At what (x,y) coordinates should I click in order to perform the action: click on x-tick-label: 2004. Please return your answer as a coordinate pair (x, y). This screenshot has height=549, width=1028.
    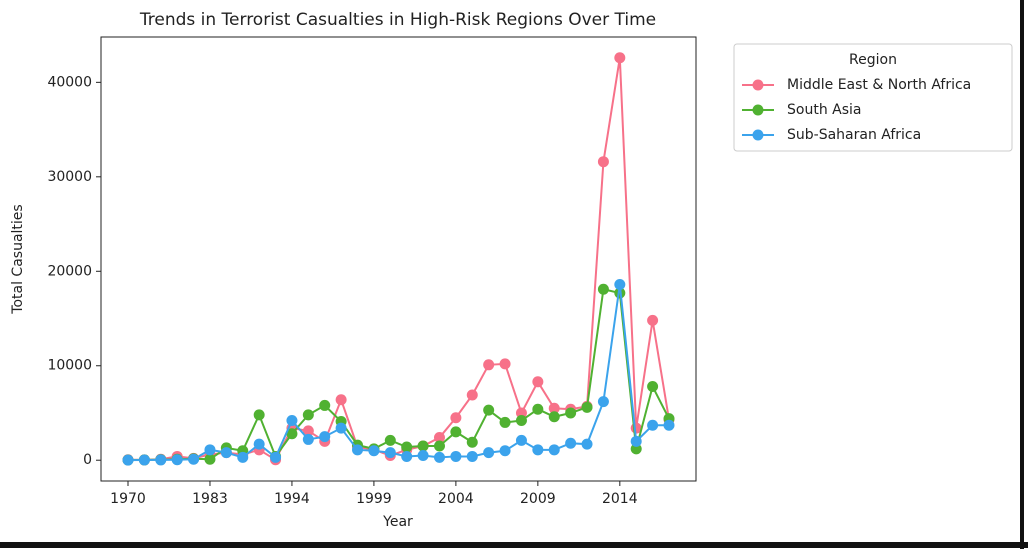
    Looking at the image, I should click on (456, 499).